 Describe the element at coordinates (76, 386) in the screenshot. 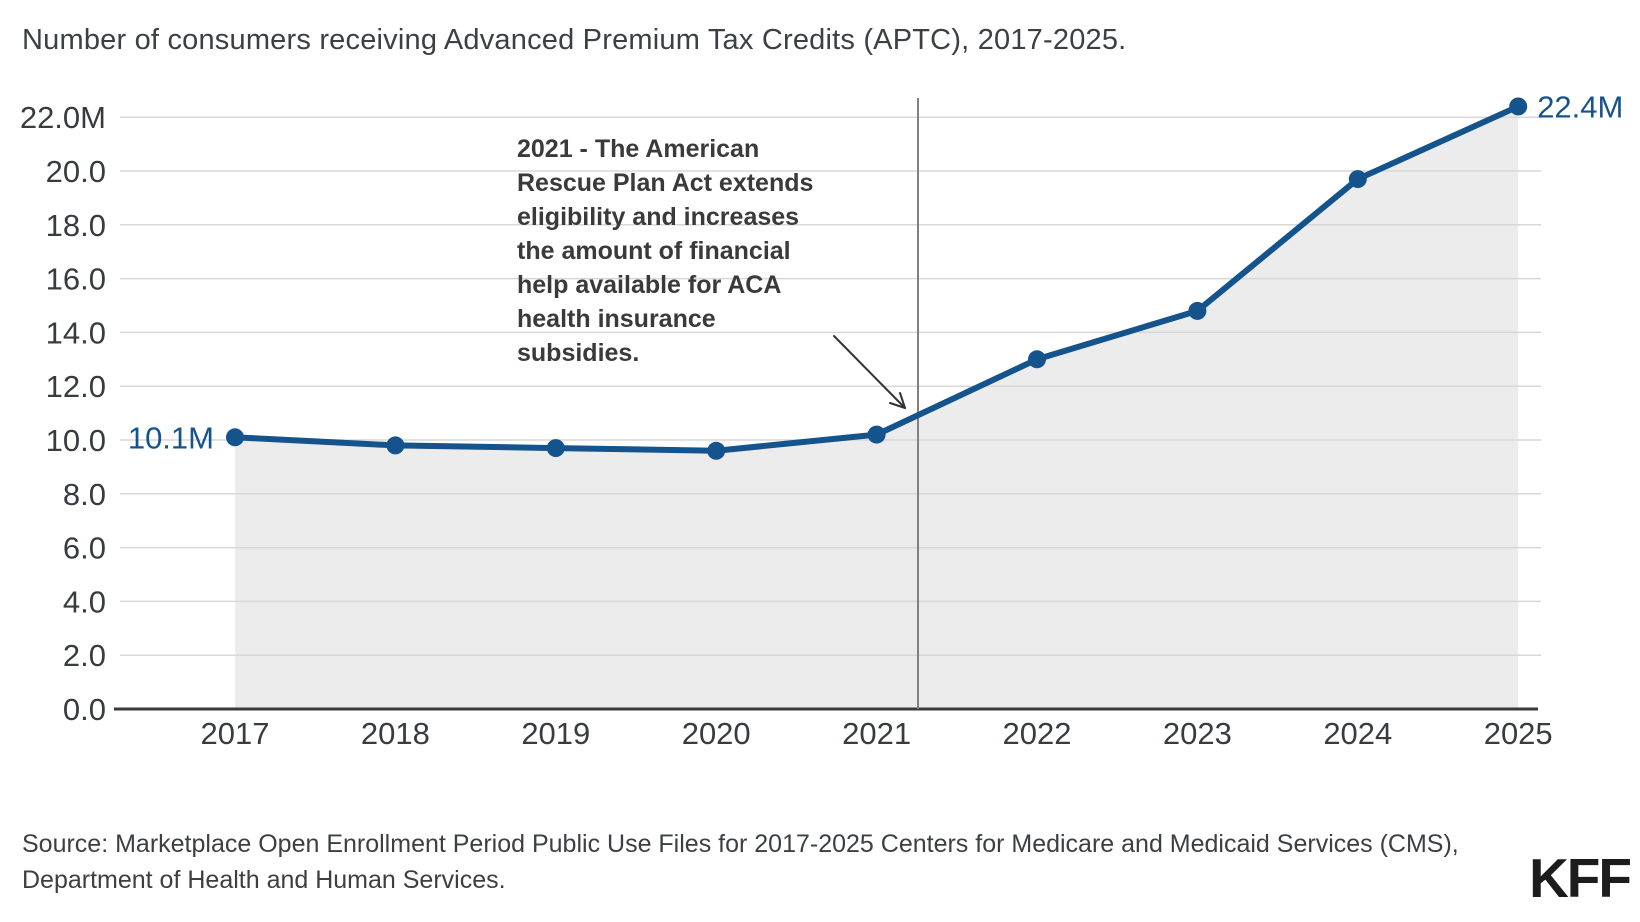

I see `y-tick-label: 12.0` at that location.